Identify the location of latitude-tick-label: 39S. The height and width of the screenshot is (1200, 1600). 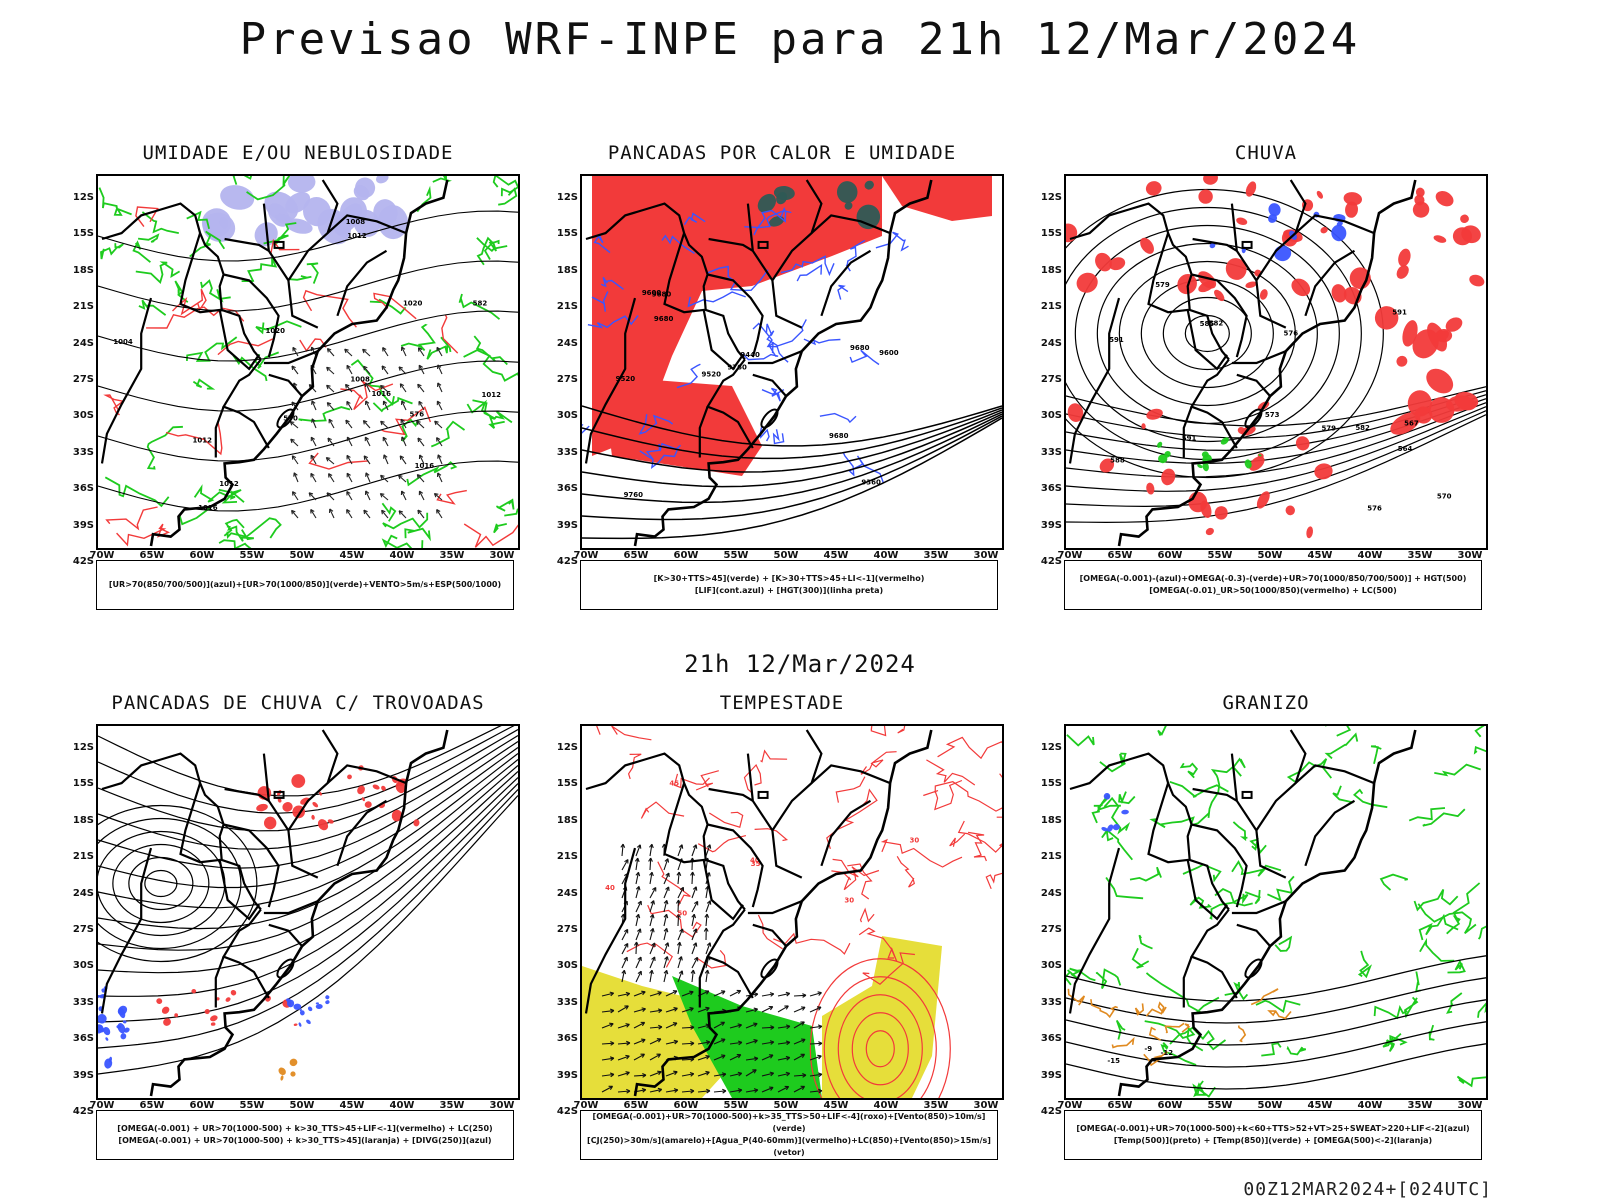
(1051, 525).